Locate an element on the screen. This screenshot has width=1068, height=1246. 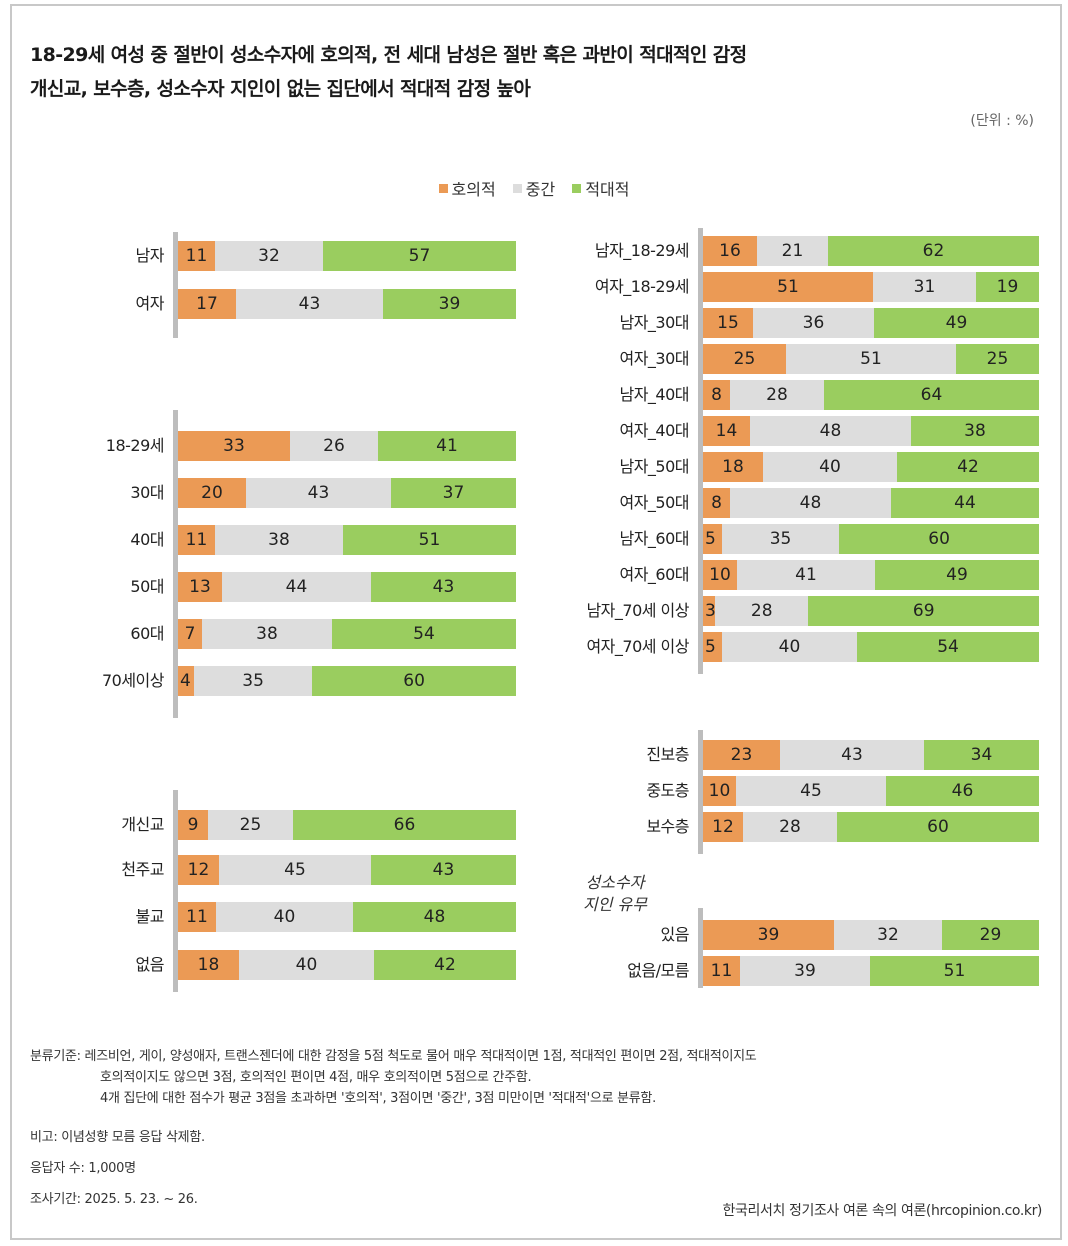
bar-segment-favorable: 4 is located at coordinates (186, 681).